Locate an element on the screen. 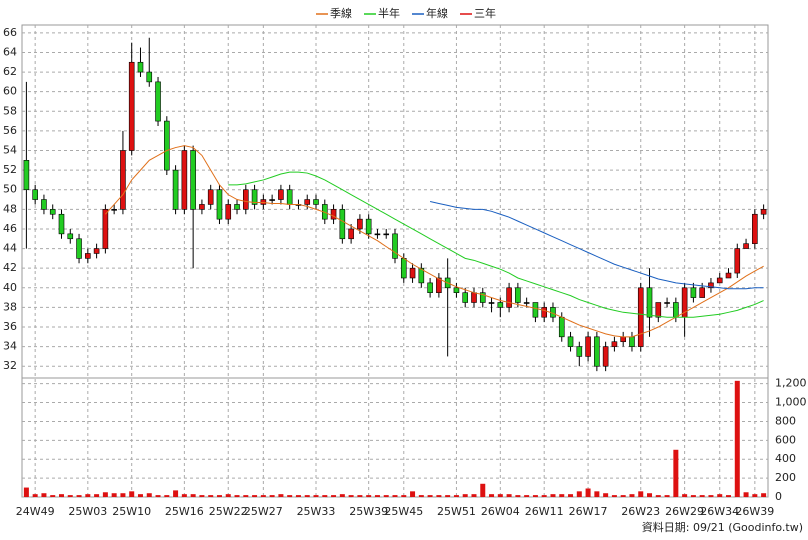  x-tick-label: 25W22 is located at coordinates (228, 511).